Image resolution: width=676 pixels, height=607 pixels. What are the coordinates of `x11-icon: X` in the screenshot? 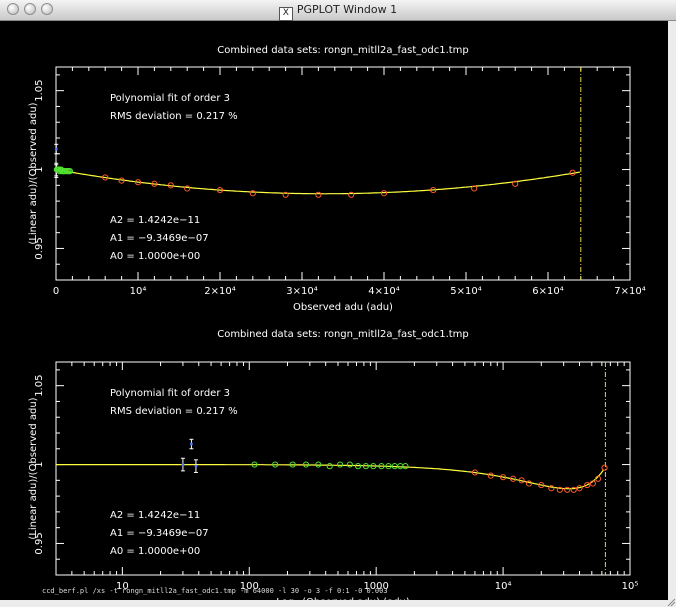 It's located at (285, 14).